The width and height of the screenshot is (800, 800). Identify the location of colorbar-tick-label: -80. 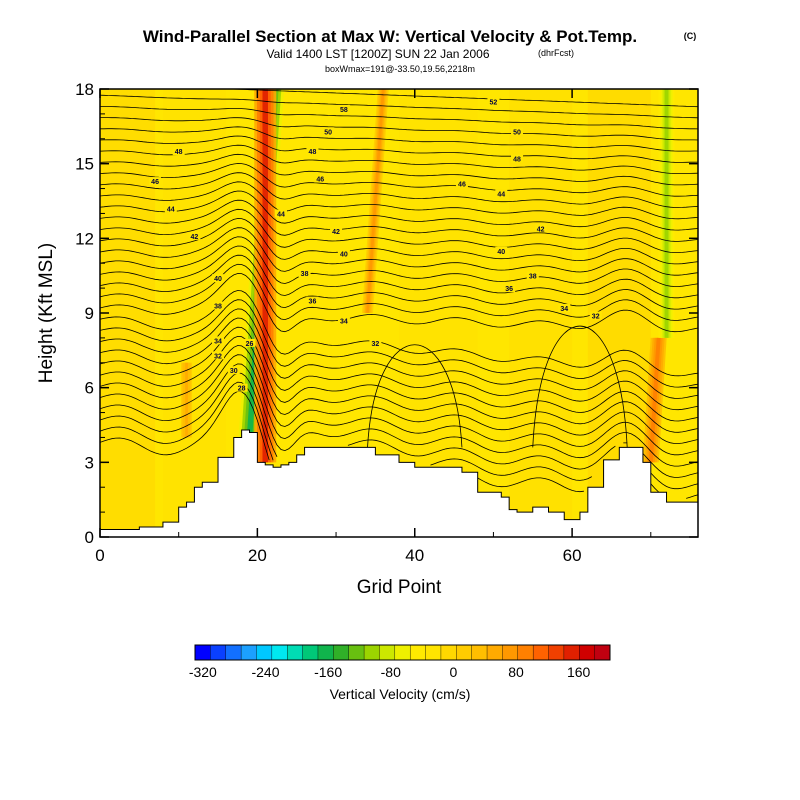
(391, 672).